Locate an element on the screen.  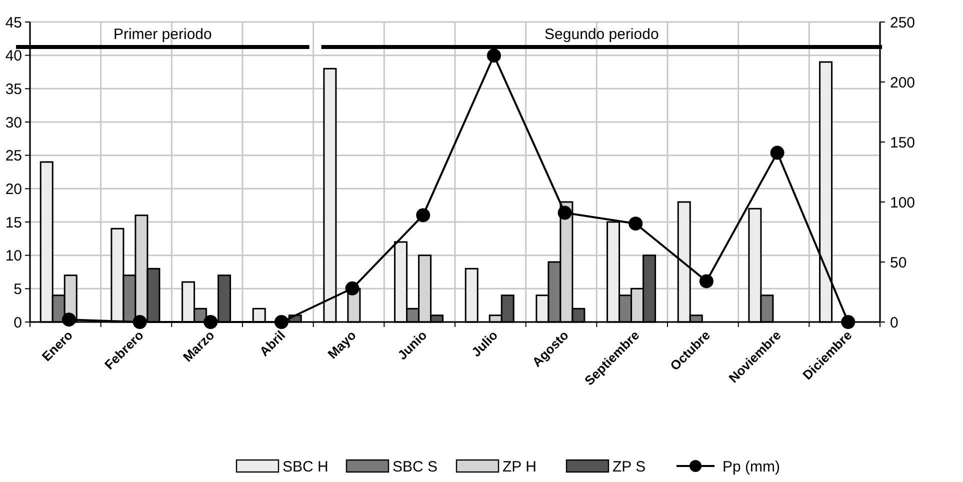
y2-tick-label: 150 is located at coordinates (903, 143).